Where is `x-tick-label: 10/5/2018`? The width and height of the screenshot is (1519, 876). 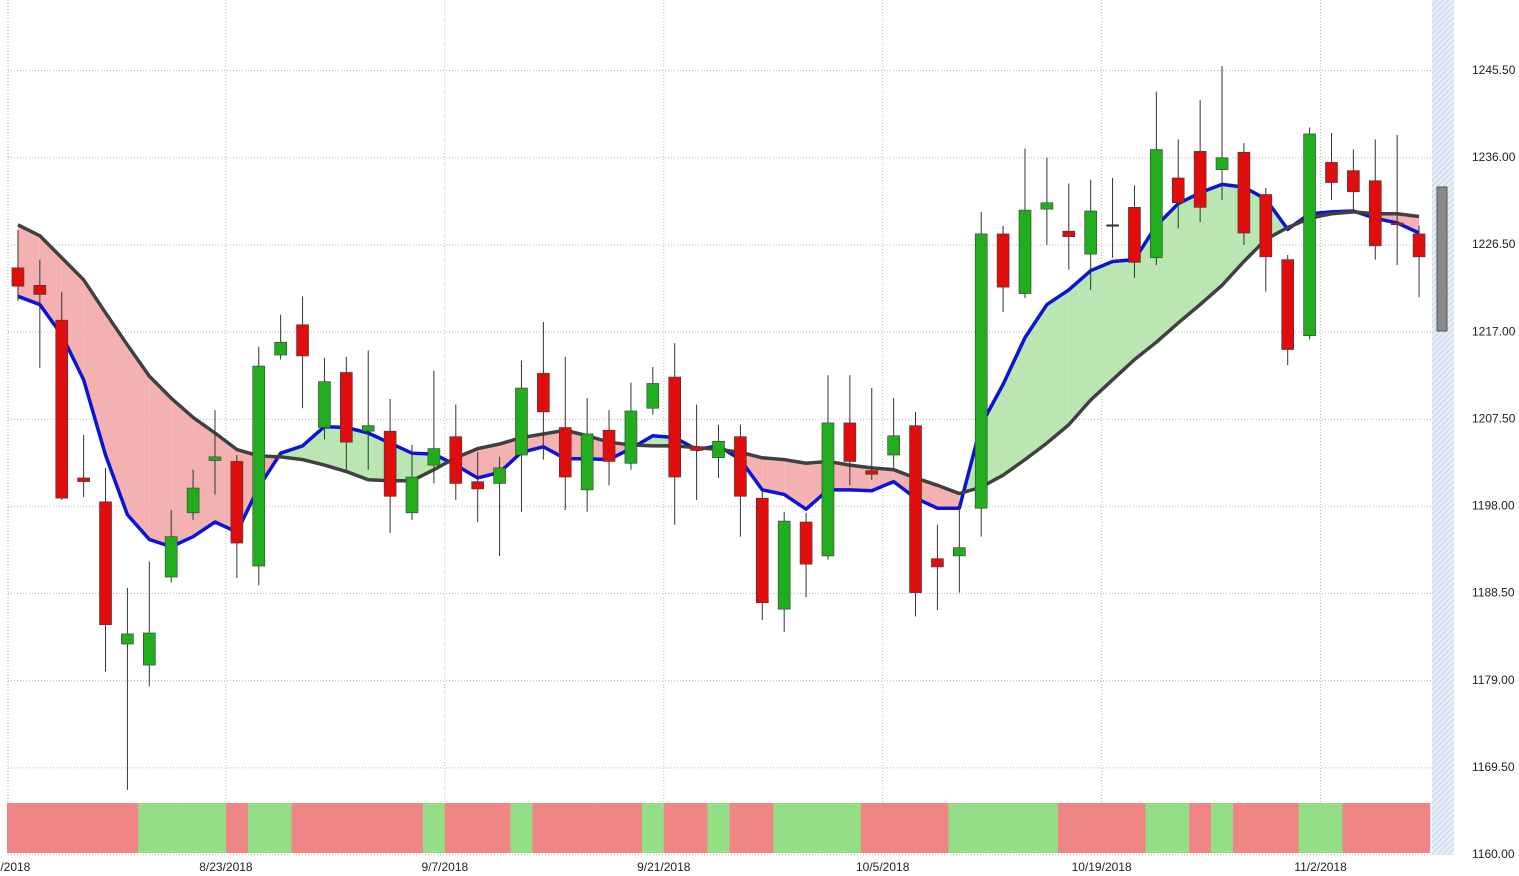
x-tick-label: 10/5/2018 is located at coordinates (883, 867).